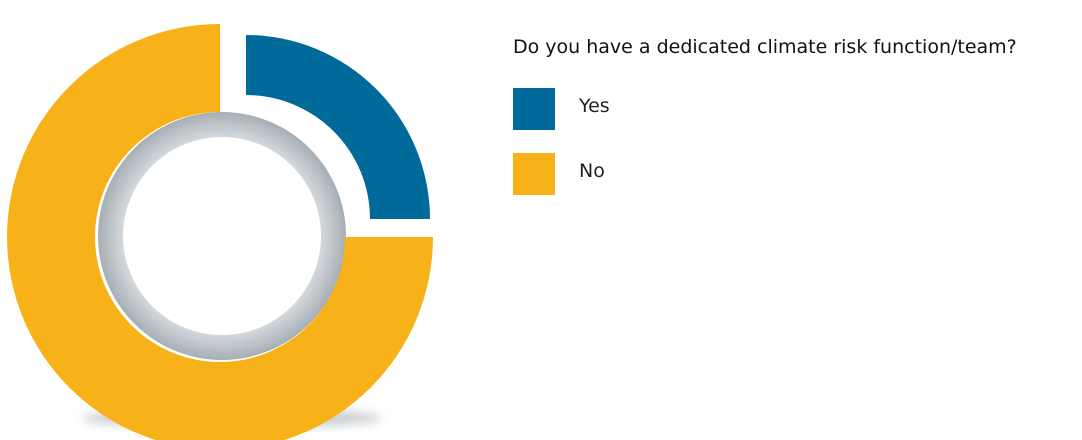 This screenshot has width=1082, height=440. I want to click on legend: Yes No, so click(561, 153).